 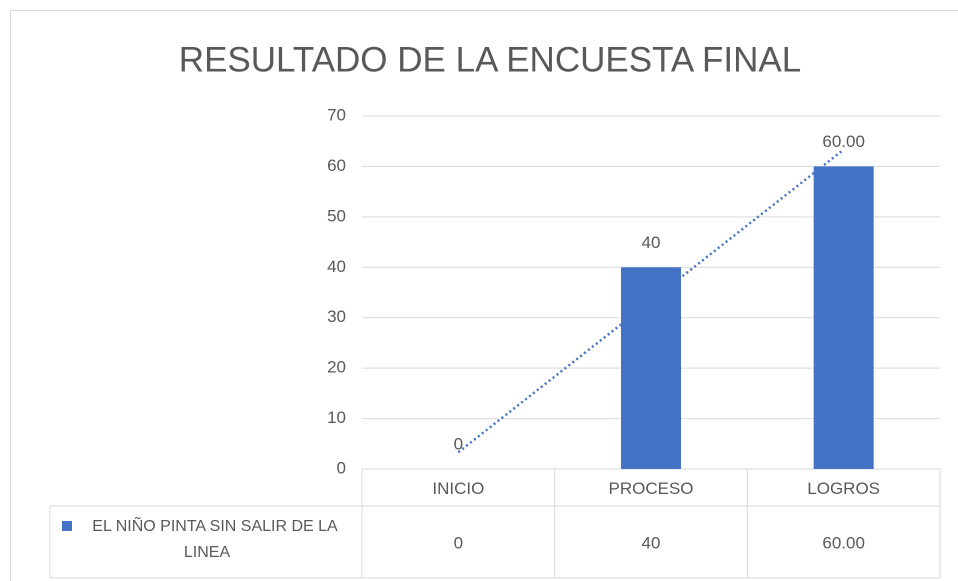 What do you see at coordinates (336, 417) in the screenshot?
I see `y-tick-label: 10` at bounding box center [336, 417].